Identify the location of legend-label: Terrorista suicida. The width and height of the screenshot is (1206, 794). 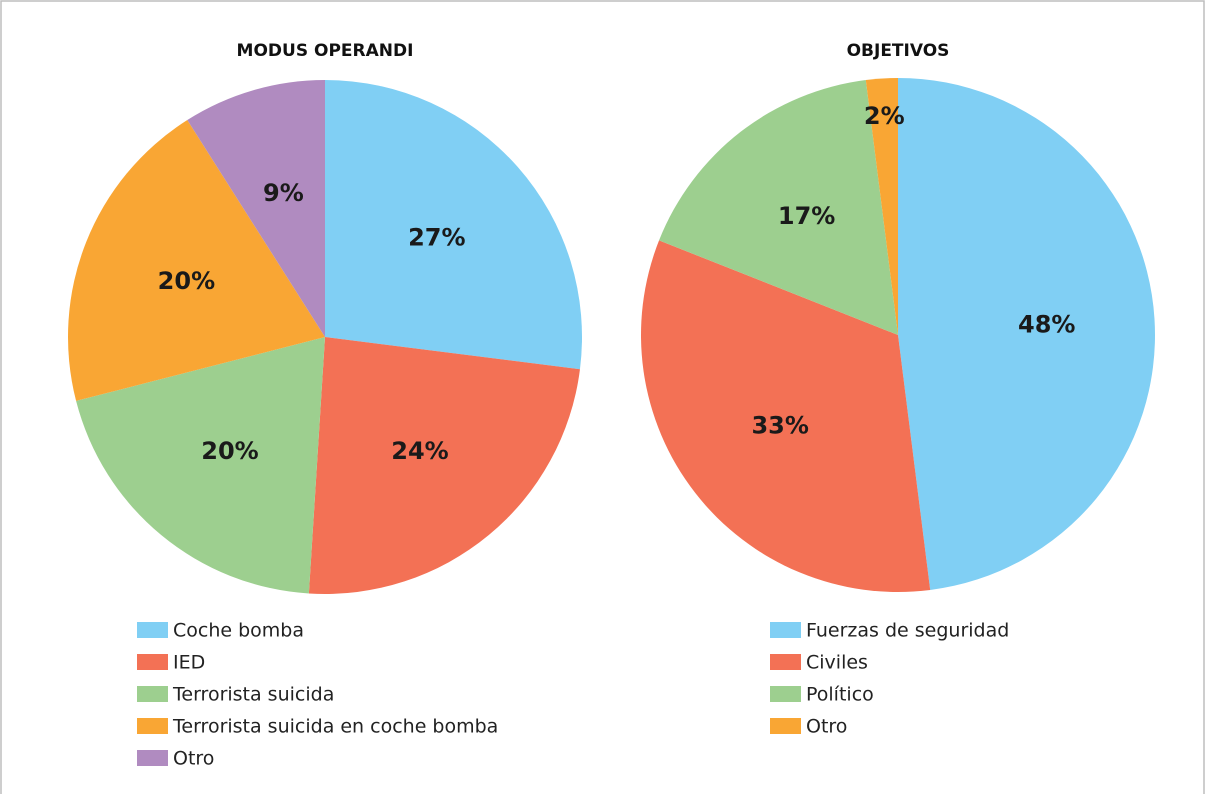
(253, 695).